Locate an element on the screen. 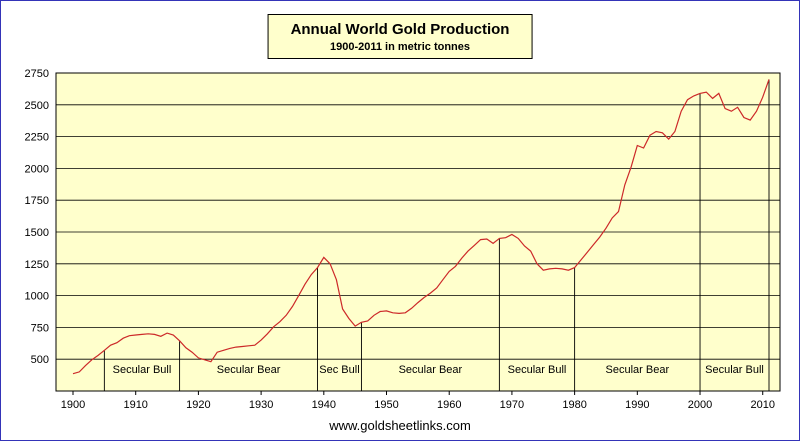 This screenshot has height=441, width=800. x-axis-label: 1950 is located at coordinates (386, 405).